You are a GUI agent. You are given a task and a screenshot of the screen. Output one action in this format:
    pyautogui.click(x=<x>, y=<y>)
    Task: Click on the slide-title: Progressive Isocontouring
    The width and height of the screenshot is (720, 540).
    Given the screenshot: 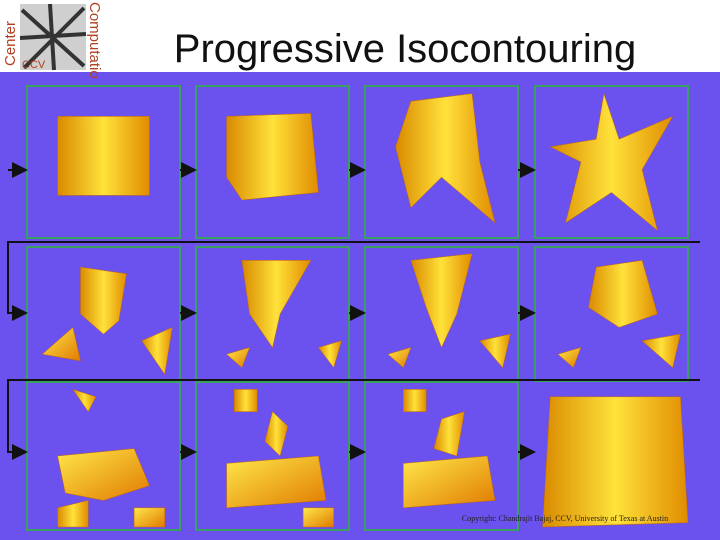 What is the action you would take?
    pyautogui.click(x=405, y=49)
    